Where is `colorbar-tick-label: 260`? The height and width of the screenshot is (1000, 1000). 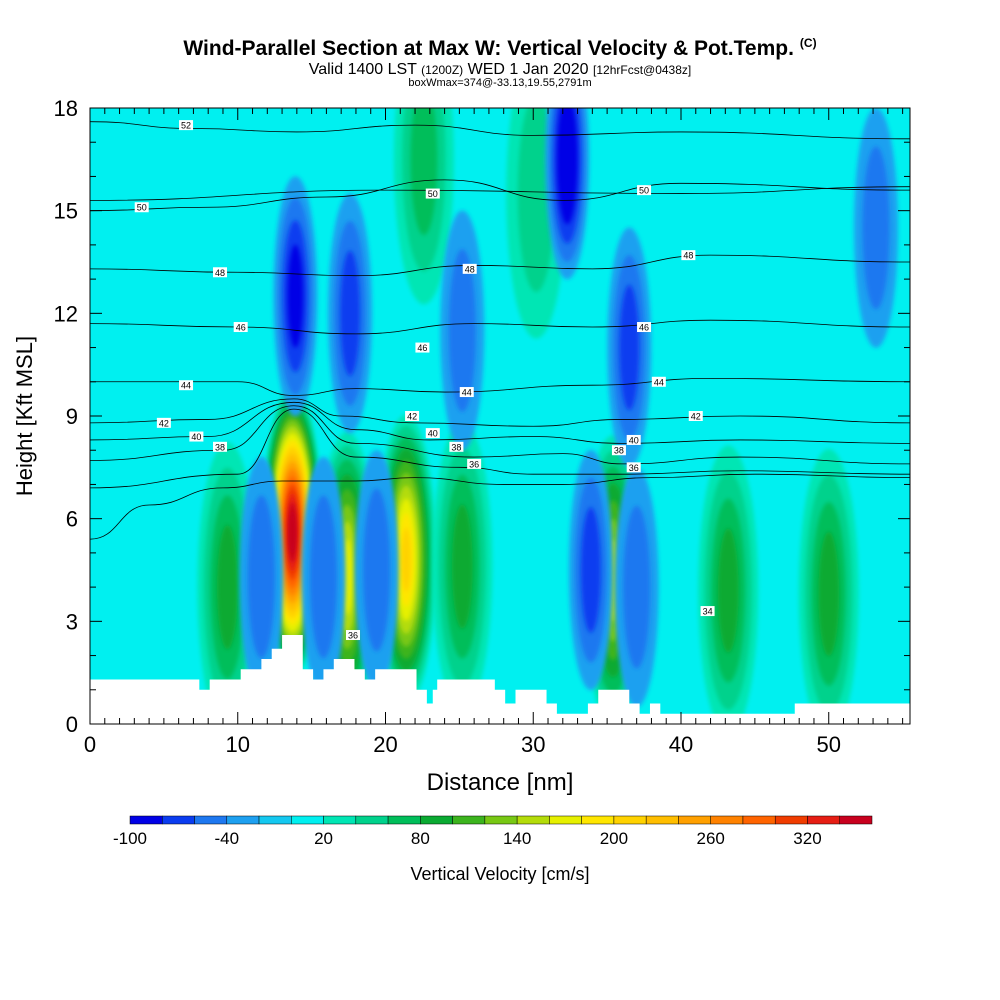
colorbar-tick-label: 260 is located at coordinates (711, 838).